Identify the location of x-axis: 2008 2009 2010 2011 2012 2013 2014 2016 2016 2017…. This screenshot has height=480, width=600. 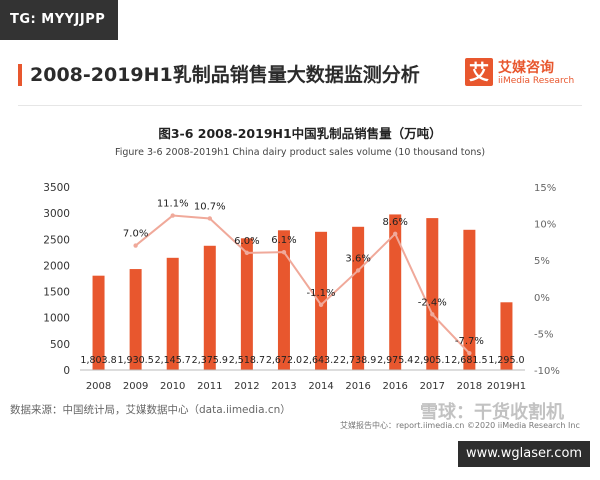
(303, 380).